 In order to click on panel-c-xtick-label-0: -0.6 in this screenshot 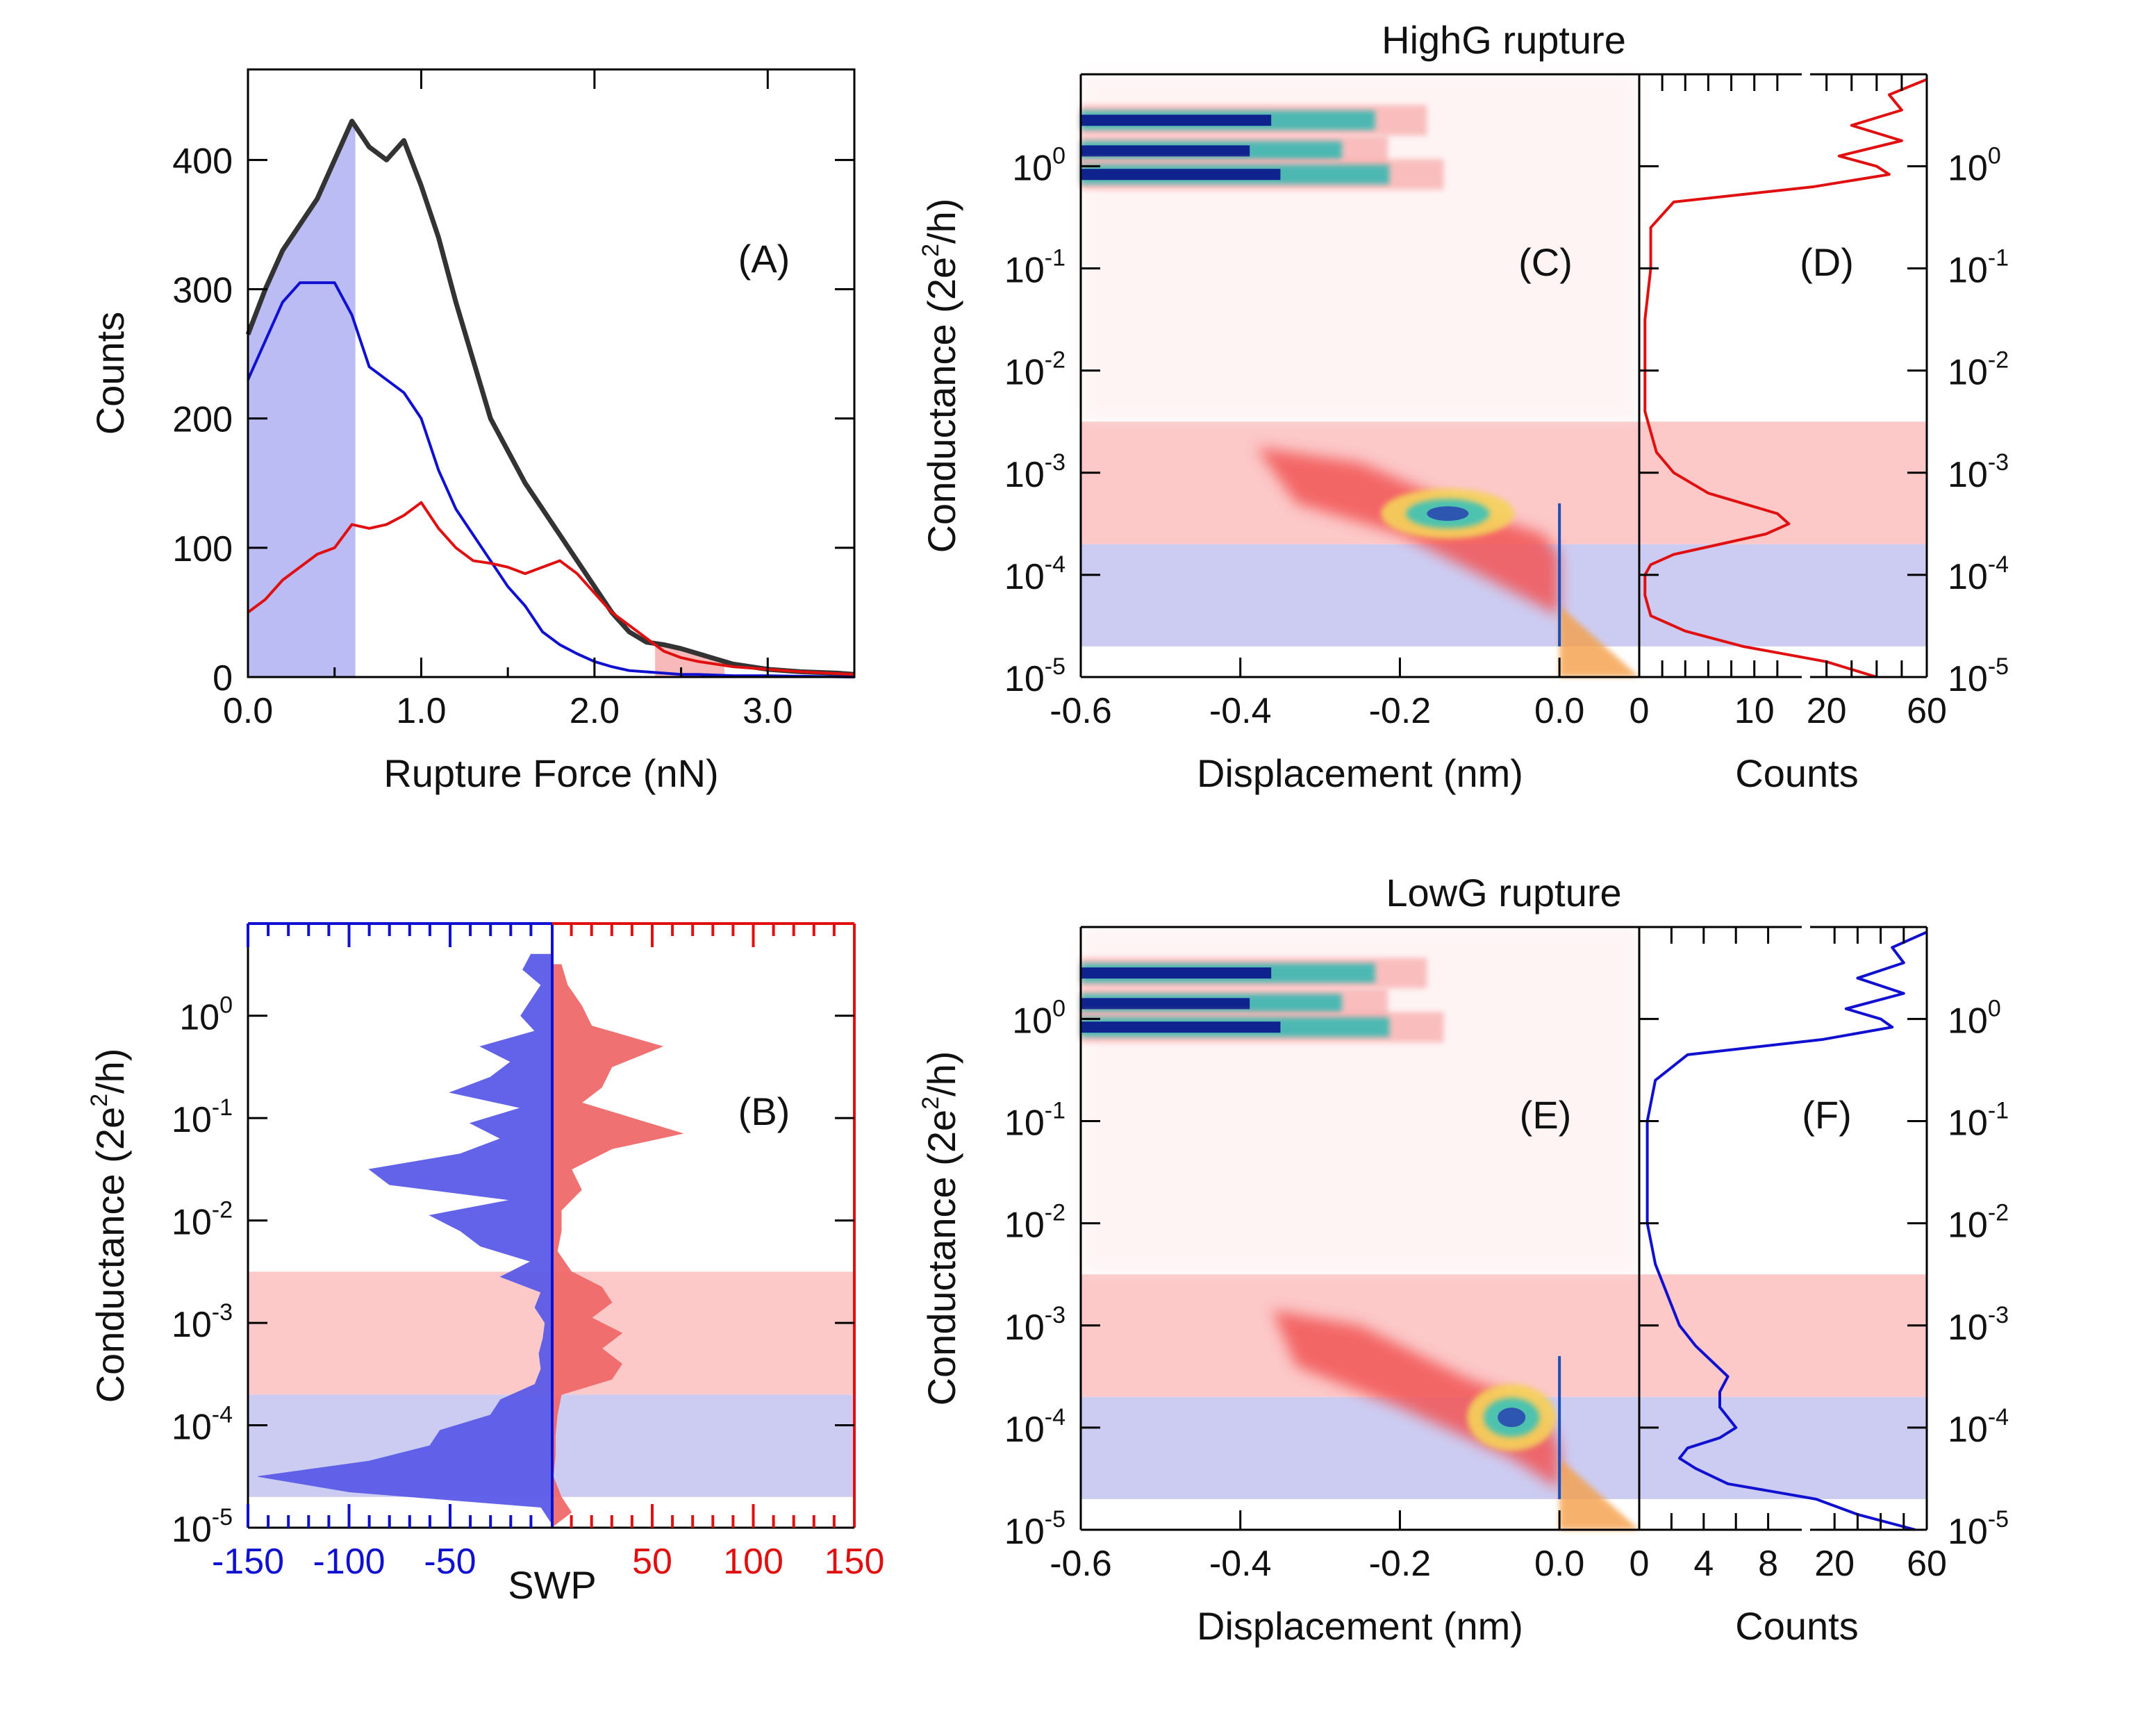, I will do `click(1081, 711)`.